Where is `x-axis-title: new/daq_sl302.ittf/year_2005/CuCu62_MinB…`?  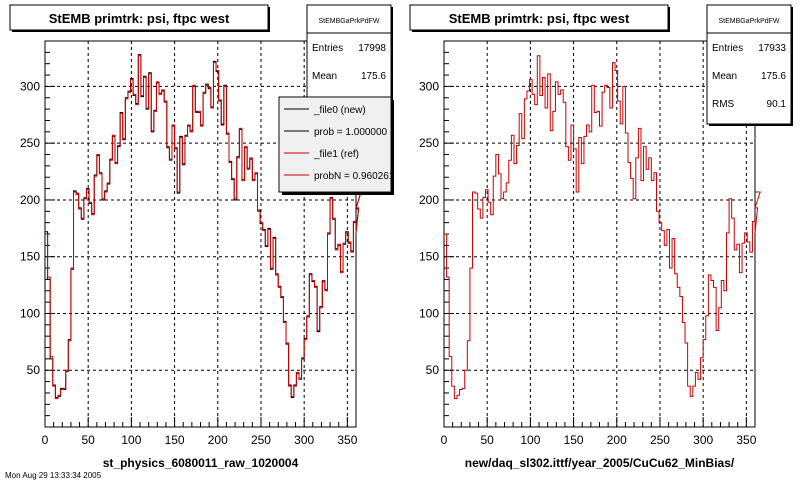
x-axis-title: new/daq_sl302.ittf/year_2005/CuCu62_MinB… is located at coordinates (600, 463).